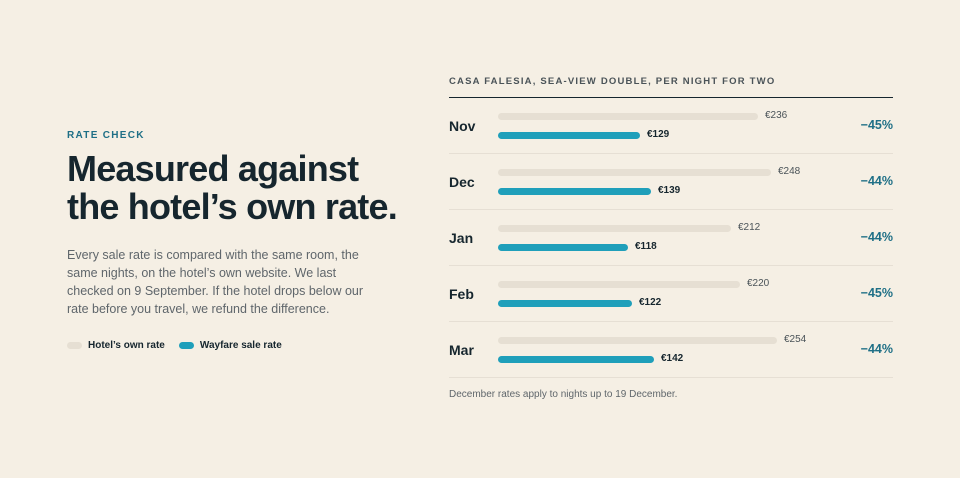  What do you see at coordinates (758, 283) in the screenshot?
I see `own-rate-value: €220` at bounding box center [758, 283].